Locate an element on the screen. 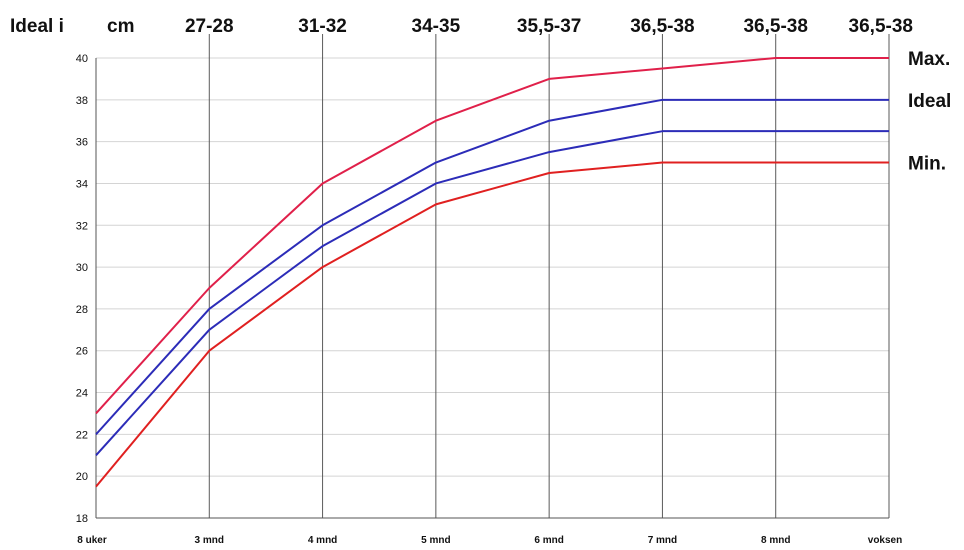 The height and width of the screenshot is (550, 964). ideal-range-label: 35,5-37 is located at coordinates (549, 26).